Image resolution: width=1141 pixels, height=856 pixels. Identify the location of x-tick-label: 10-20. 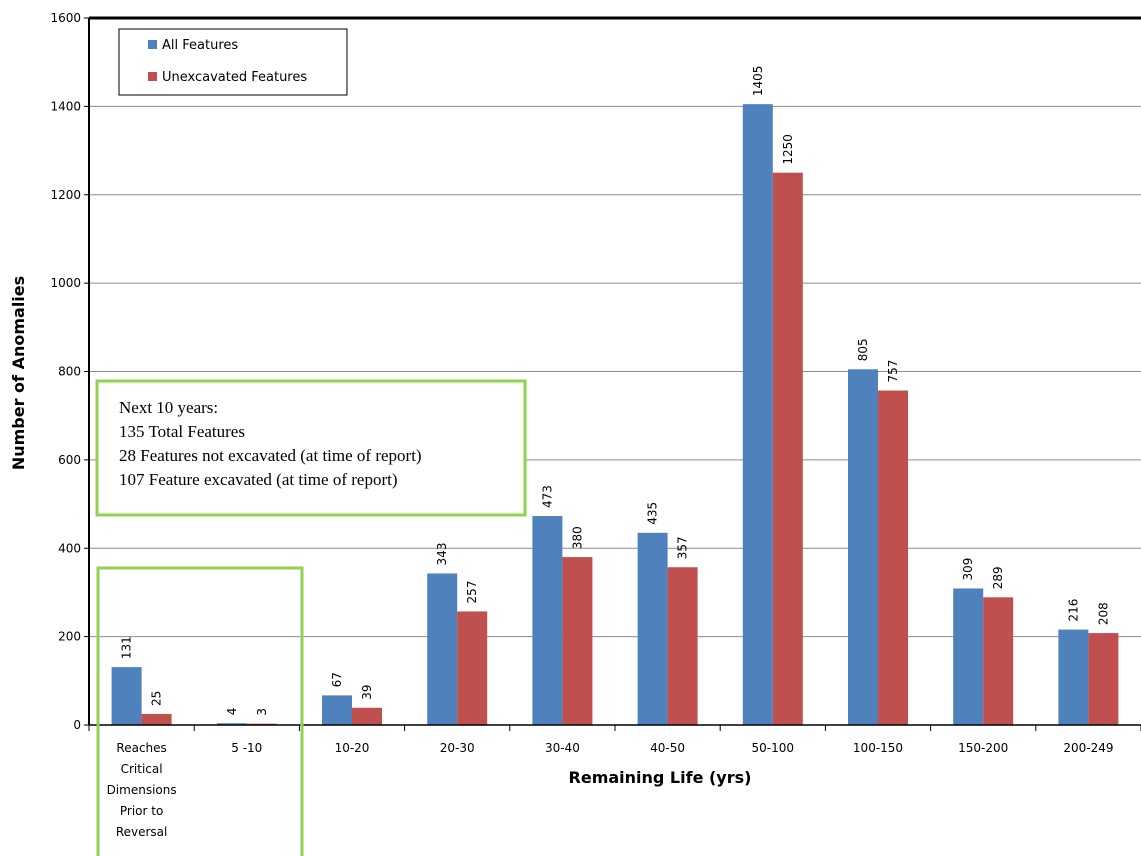
(352, 748).